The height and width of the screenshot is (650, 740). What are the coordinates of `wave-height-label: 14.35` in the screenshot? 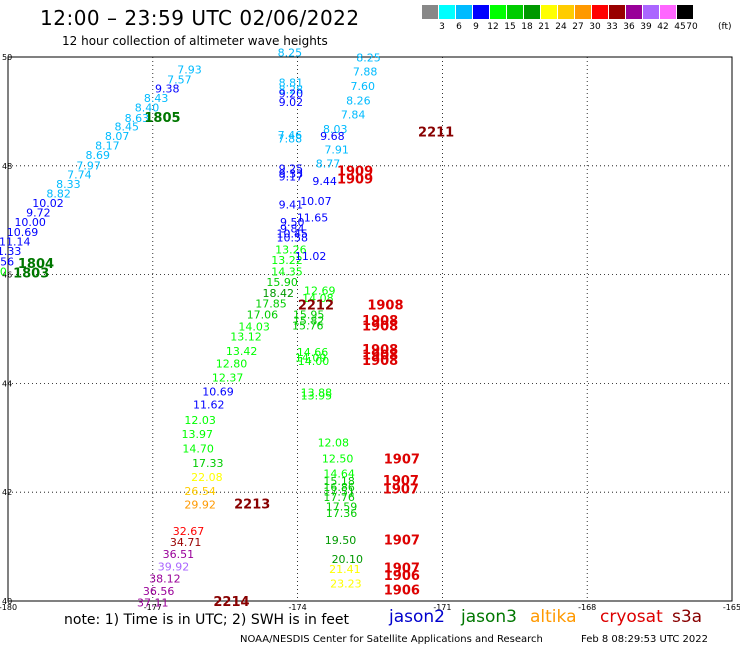 It's located at (287, 271).